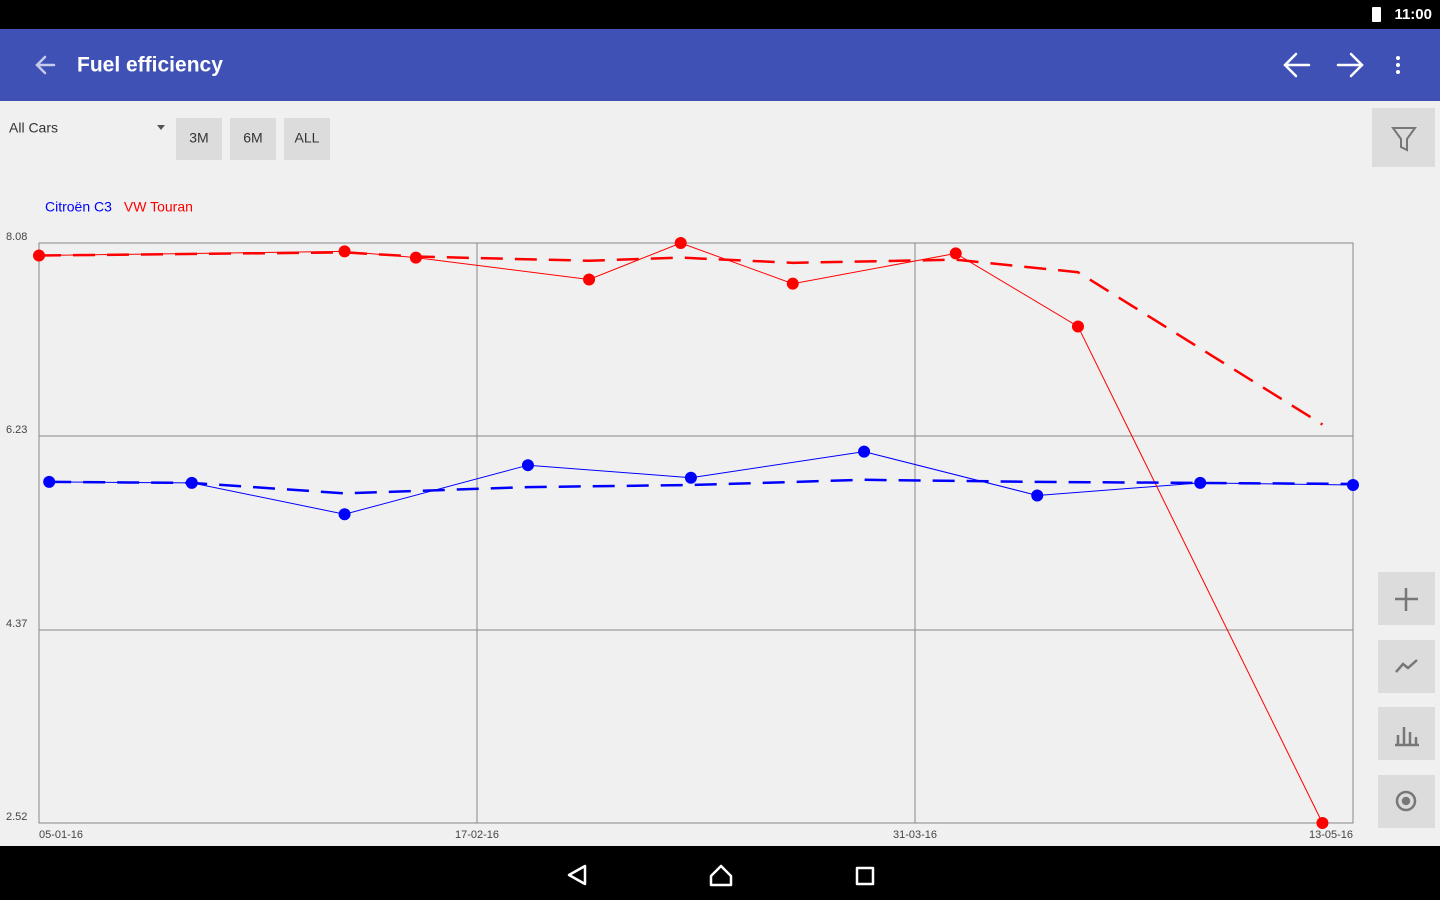  I want to click on battery-icon, so click(1376, 14).